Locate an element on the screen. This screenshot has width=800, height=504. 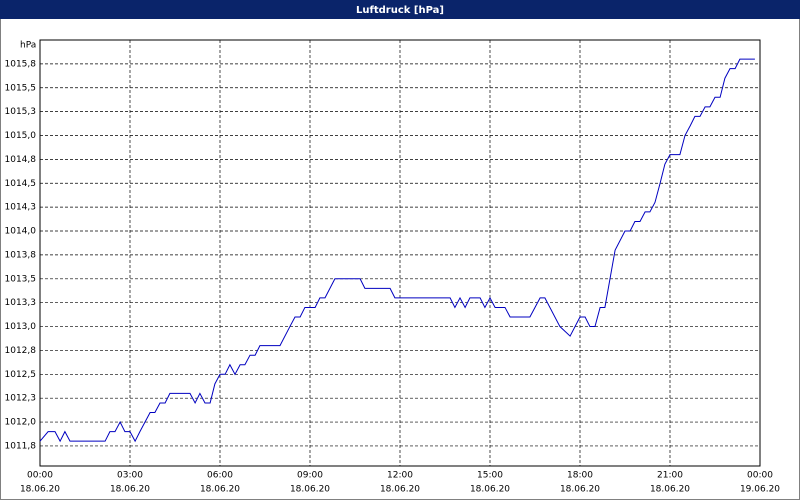
y-tick-label: 1011,8 is located at coordinates (21, 446).